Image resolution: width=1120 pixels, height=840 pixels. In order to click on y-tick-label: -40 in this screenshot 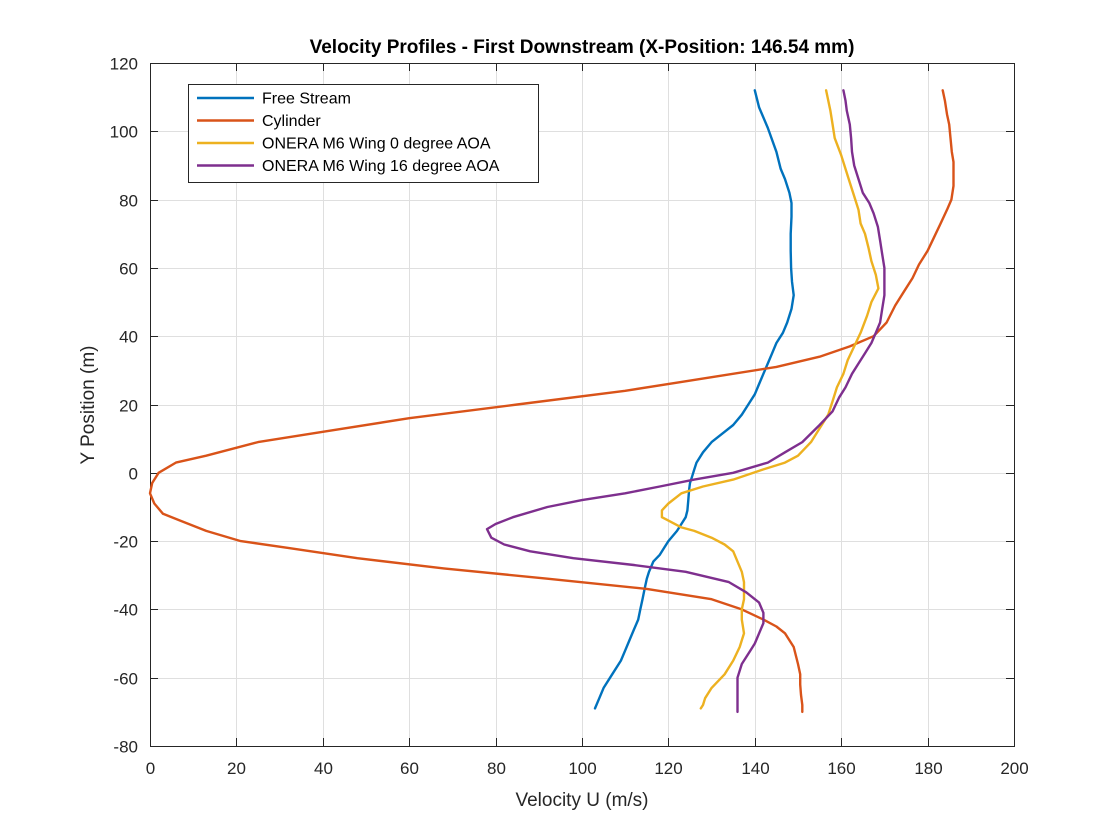, I will do `click(125, 610)`.